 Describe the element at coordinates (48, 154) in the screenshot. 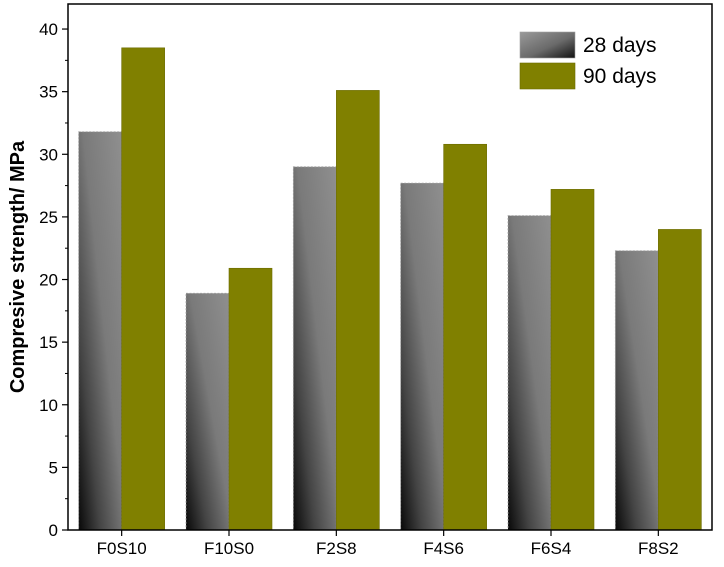

I see `y-tick-label: 30` at that location.